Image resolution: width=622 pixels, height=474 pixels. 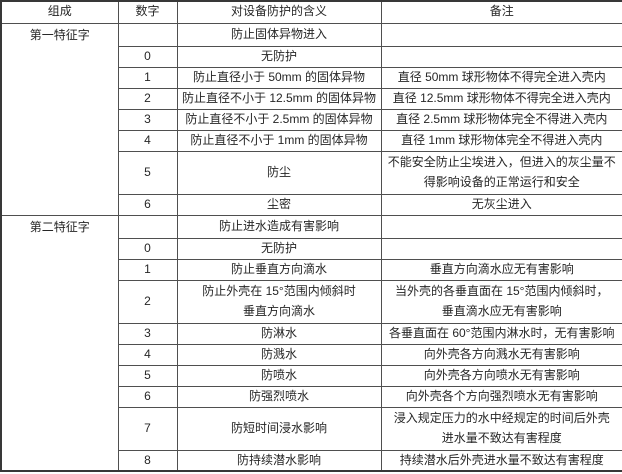 What do you see at coordinates (279, 460) in the screenshot?
I see `meaning-cell: 防持续潜水影响` at bounding box center [279, 460].